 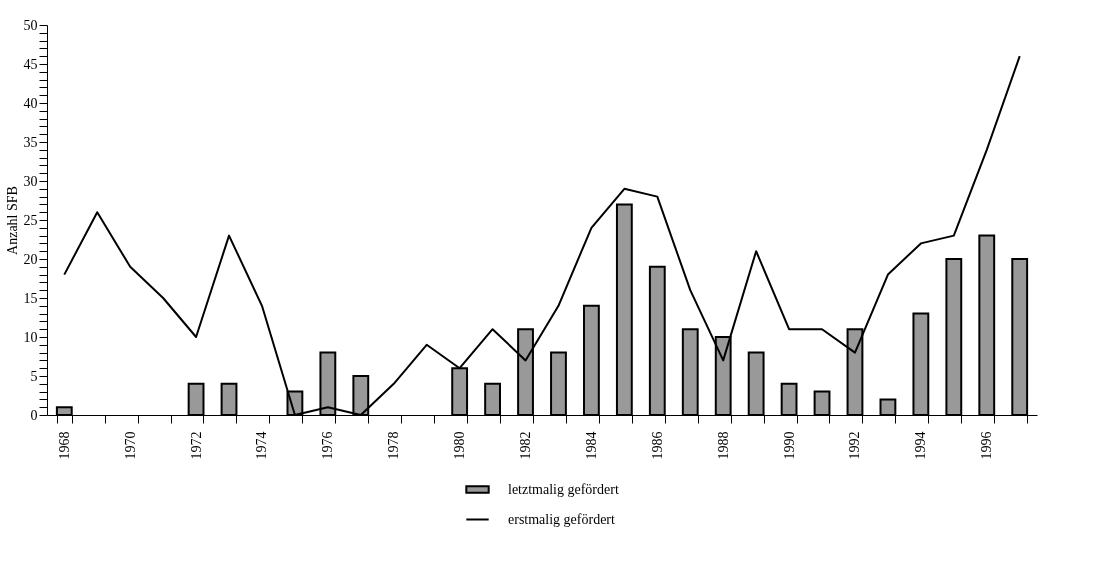 What do you see at coordinates (921, 445) in the screenshot?
I see `x-tick-label: 1994` at bounding box center [921, 445].